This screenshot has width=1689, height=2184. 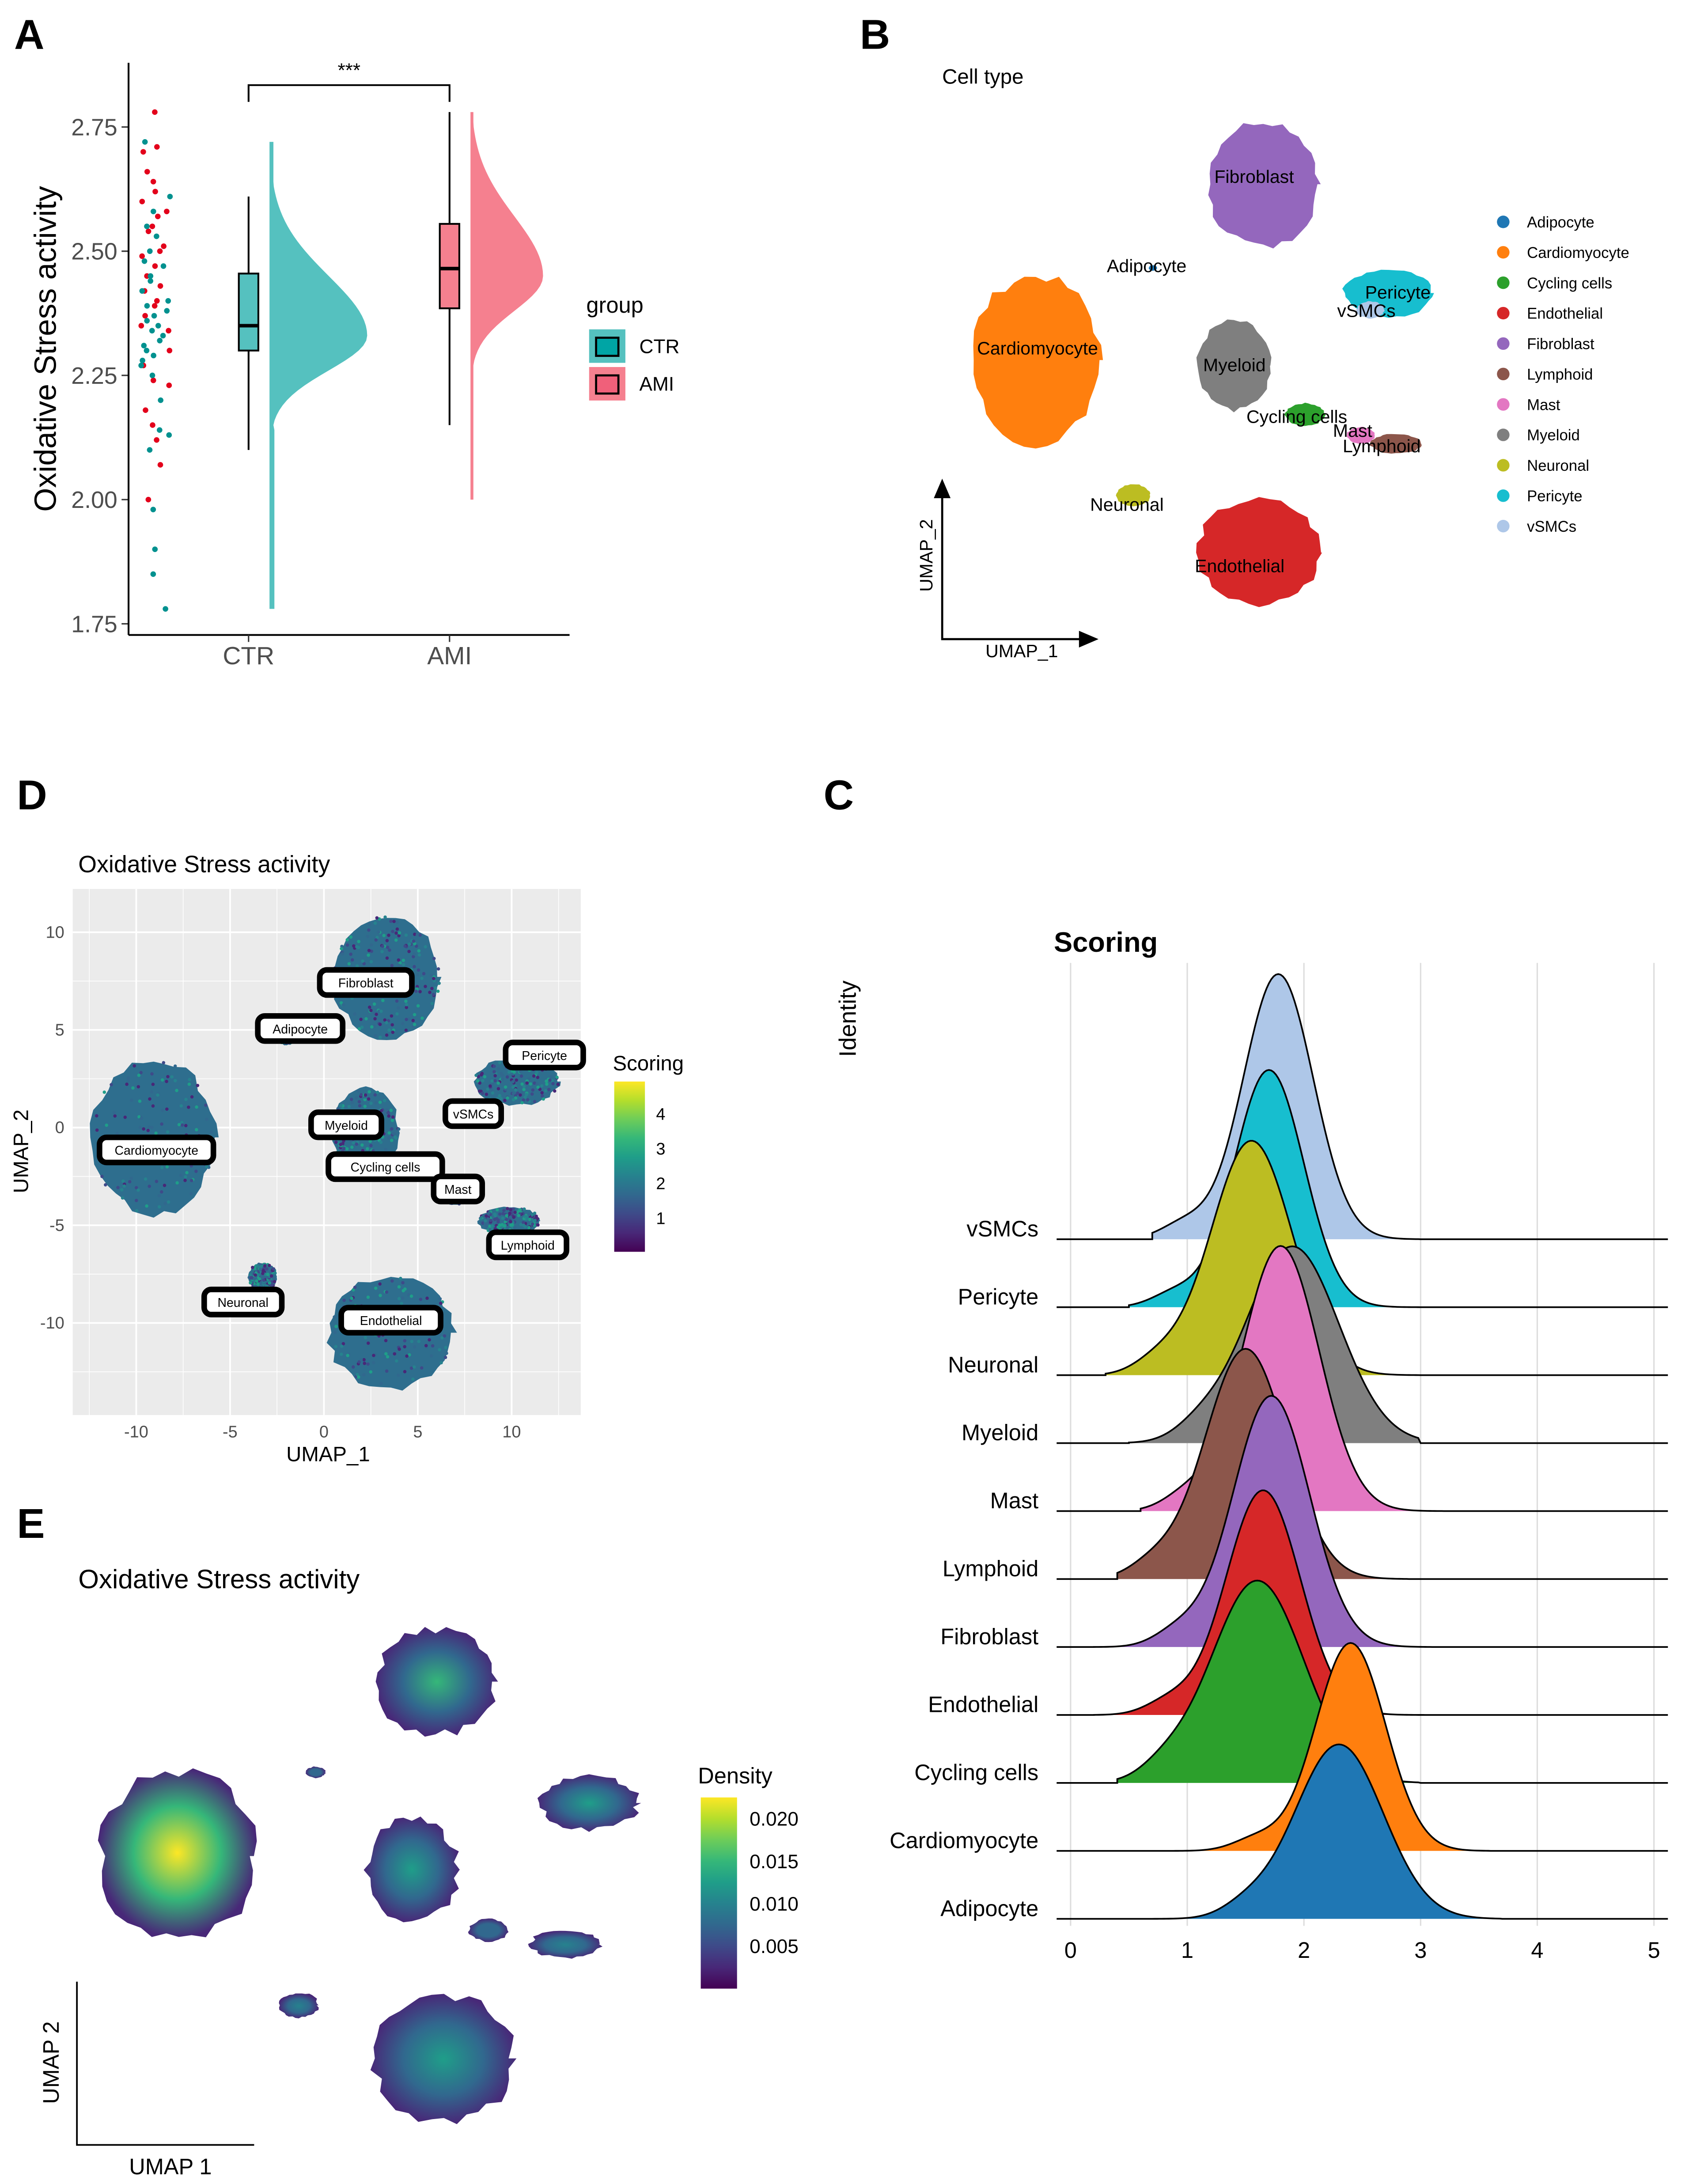 I want to click on c-xtick-label: 2, so click(x=1304, y=1950).